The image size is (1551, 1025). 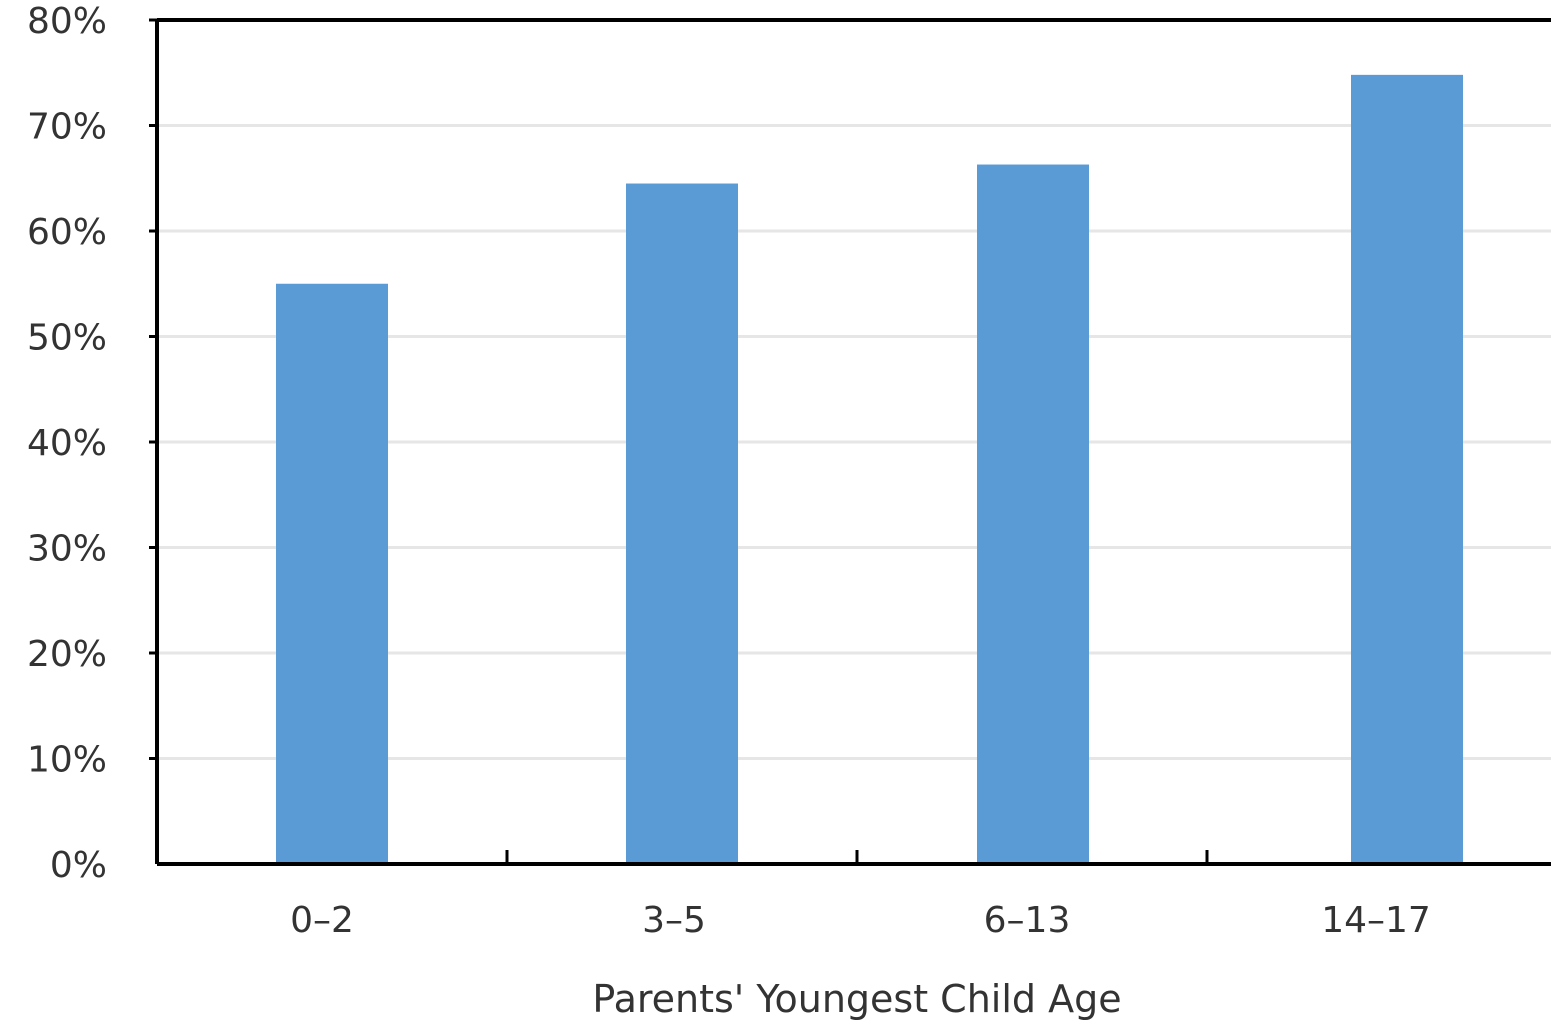 I want to click on y-tick-label: 0%, so click(x=78, y=865).